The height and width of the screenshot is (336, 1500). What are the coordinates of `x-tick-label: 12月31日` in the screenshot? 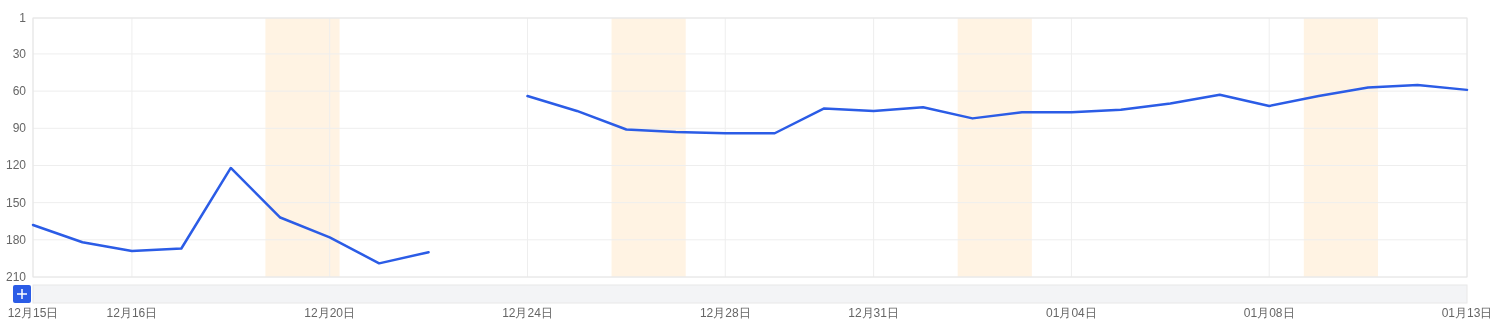 It's located at (873, 313).